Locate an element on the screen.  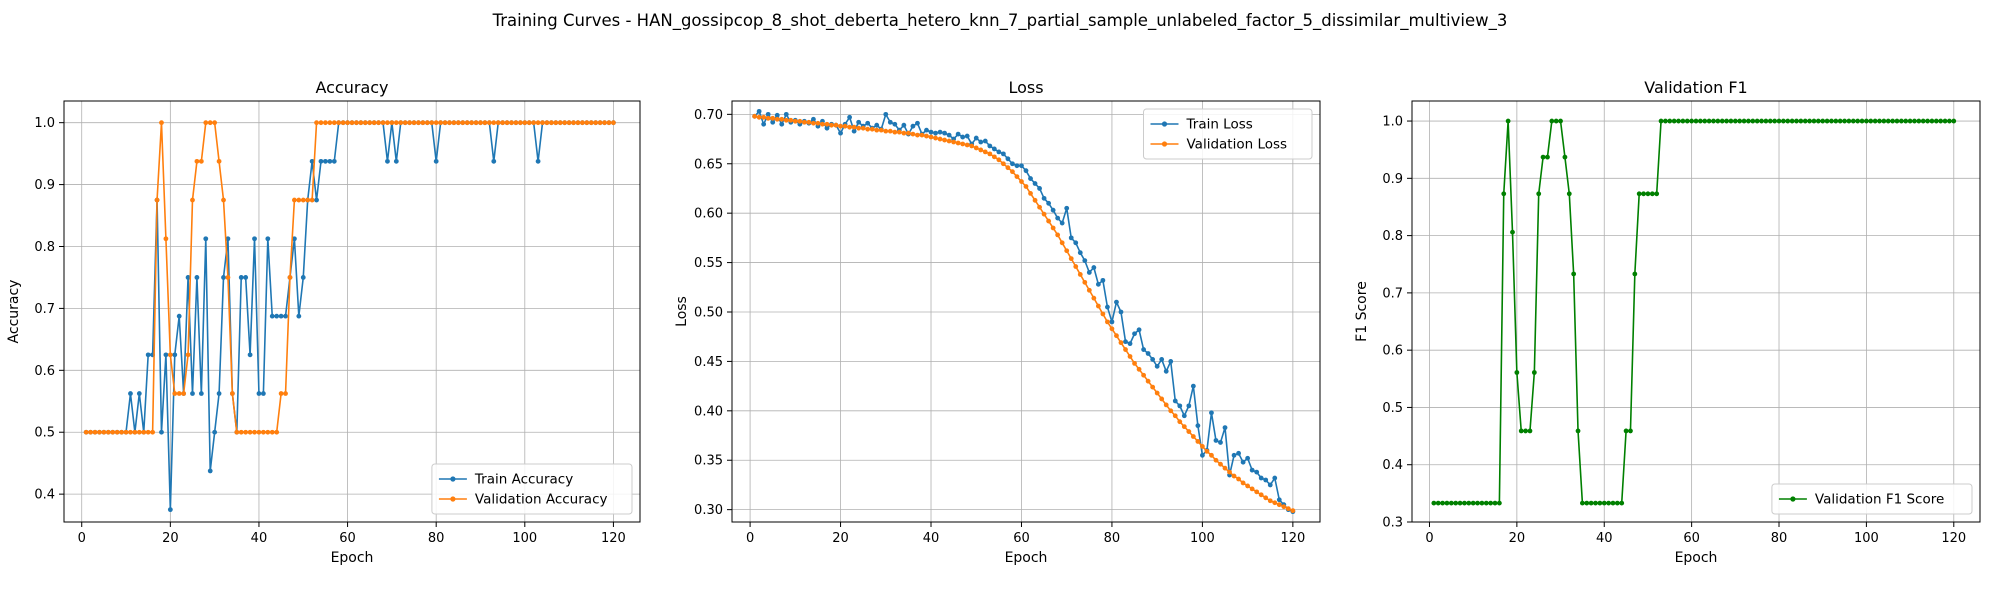
accuracy-x-tick-label: 80 is located at coordinates (436, 538).